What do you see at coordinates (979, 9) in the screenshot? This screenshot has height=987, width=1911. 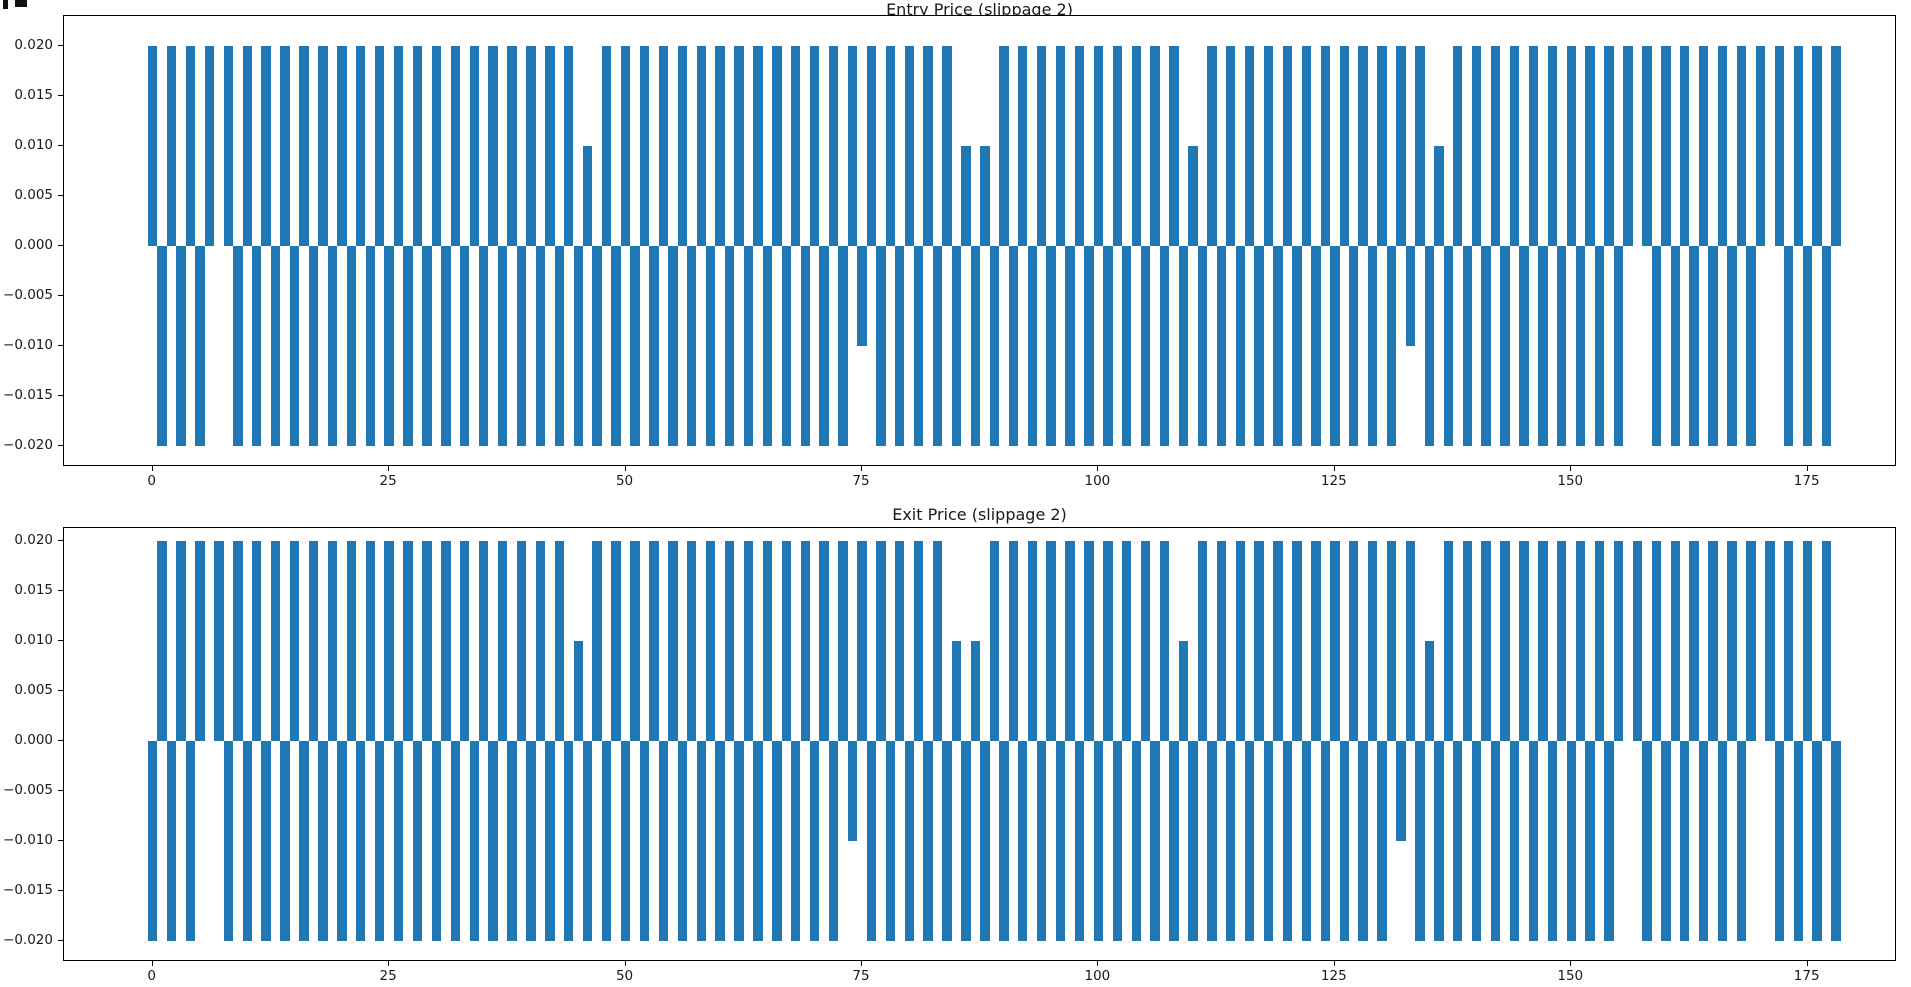 I see `entry-price-chart-title: Entry Price (slippage 2)` at bounding box center [979, 9].